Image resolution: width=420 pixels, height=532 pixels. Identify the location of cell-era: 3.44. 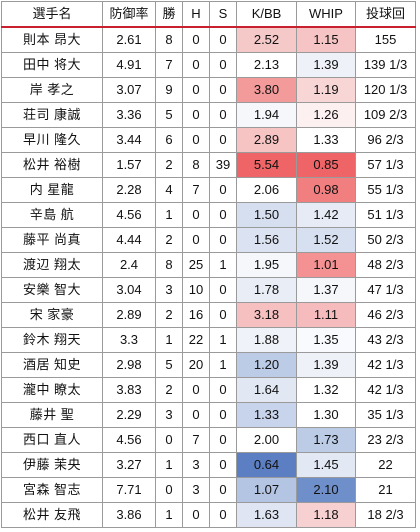
(129, 140).